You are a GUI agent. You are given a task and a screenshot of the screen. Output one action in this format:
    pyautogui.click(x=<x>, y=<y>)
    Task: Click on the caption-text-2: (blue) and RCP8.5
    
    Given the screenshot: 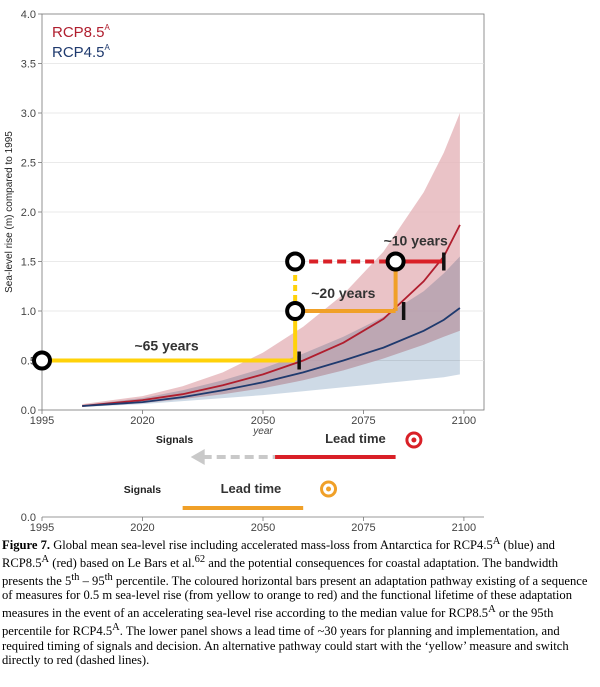 What is the action you would take?
    pyautogui.click(x=278, y=554)
    